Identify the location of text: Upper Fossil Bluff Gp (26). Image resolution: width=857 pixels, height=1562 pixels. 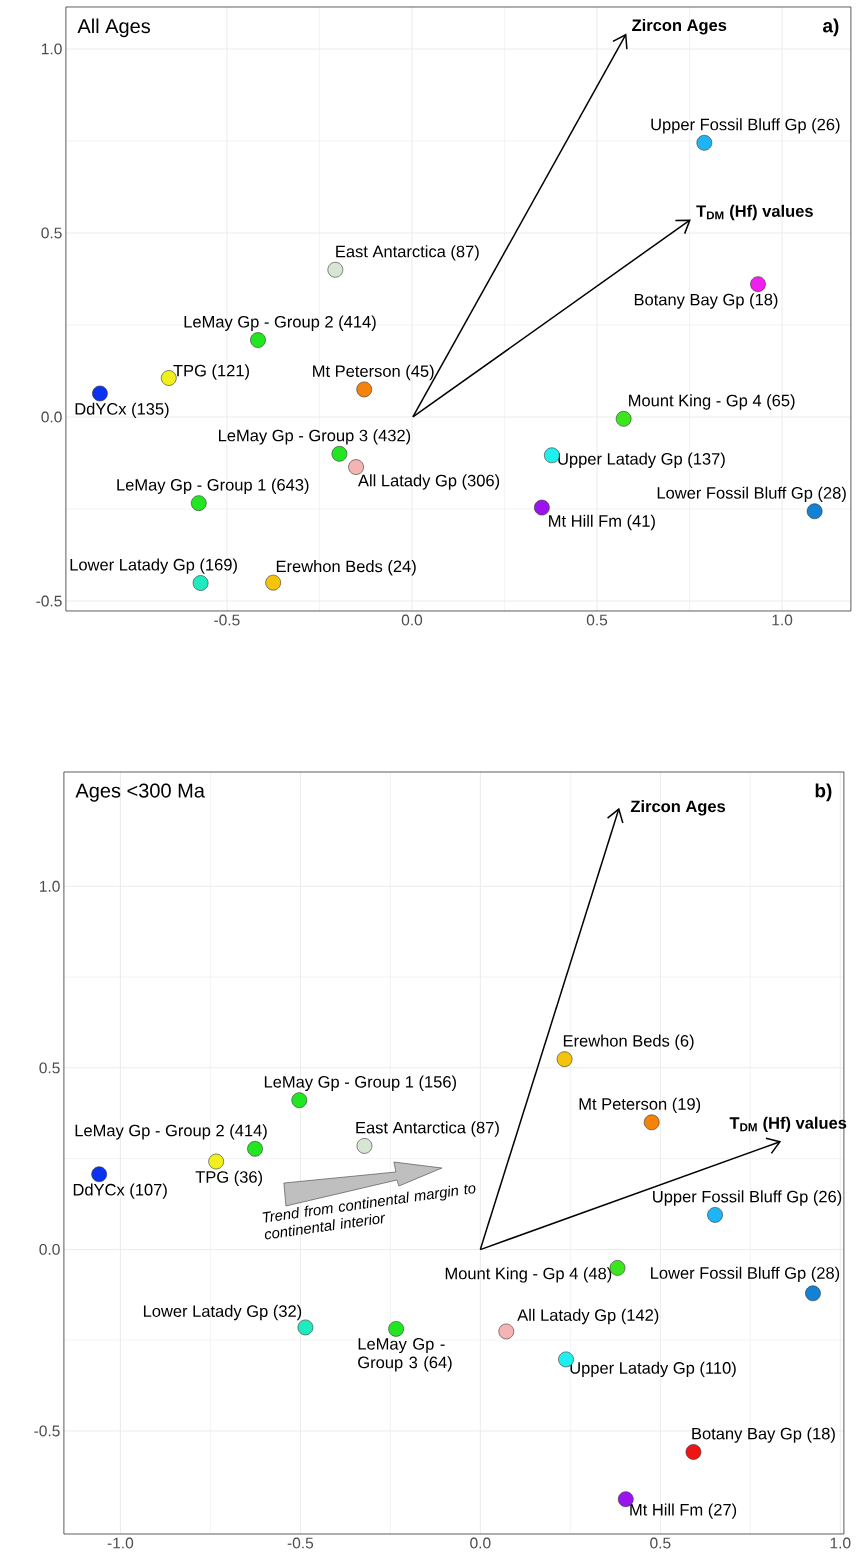
(745, 126).